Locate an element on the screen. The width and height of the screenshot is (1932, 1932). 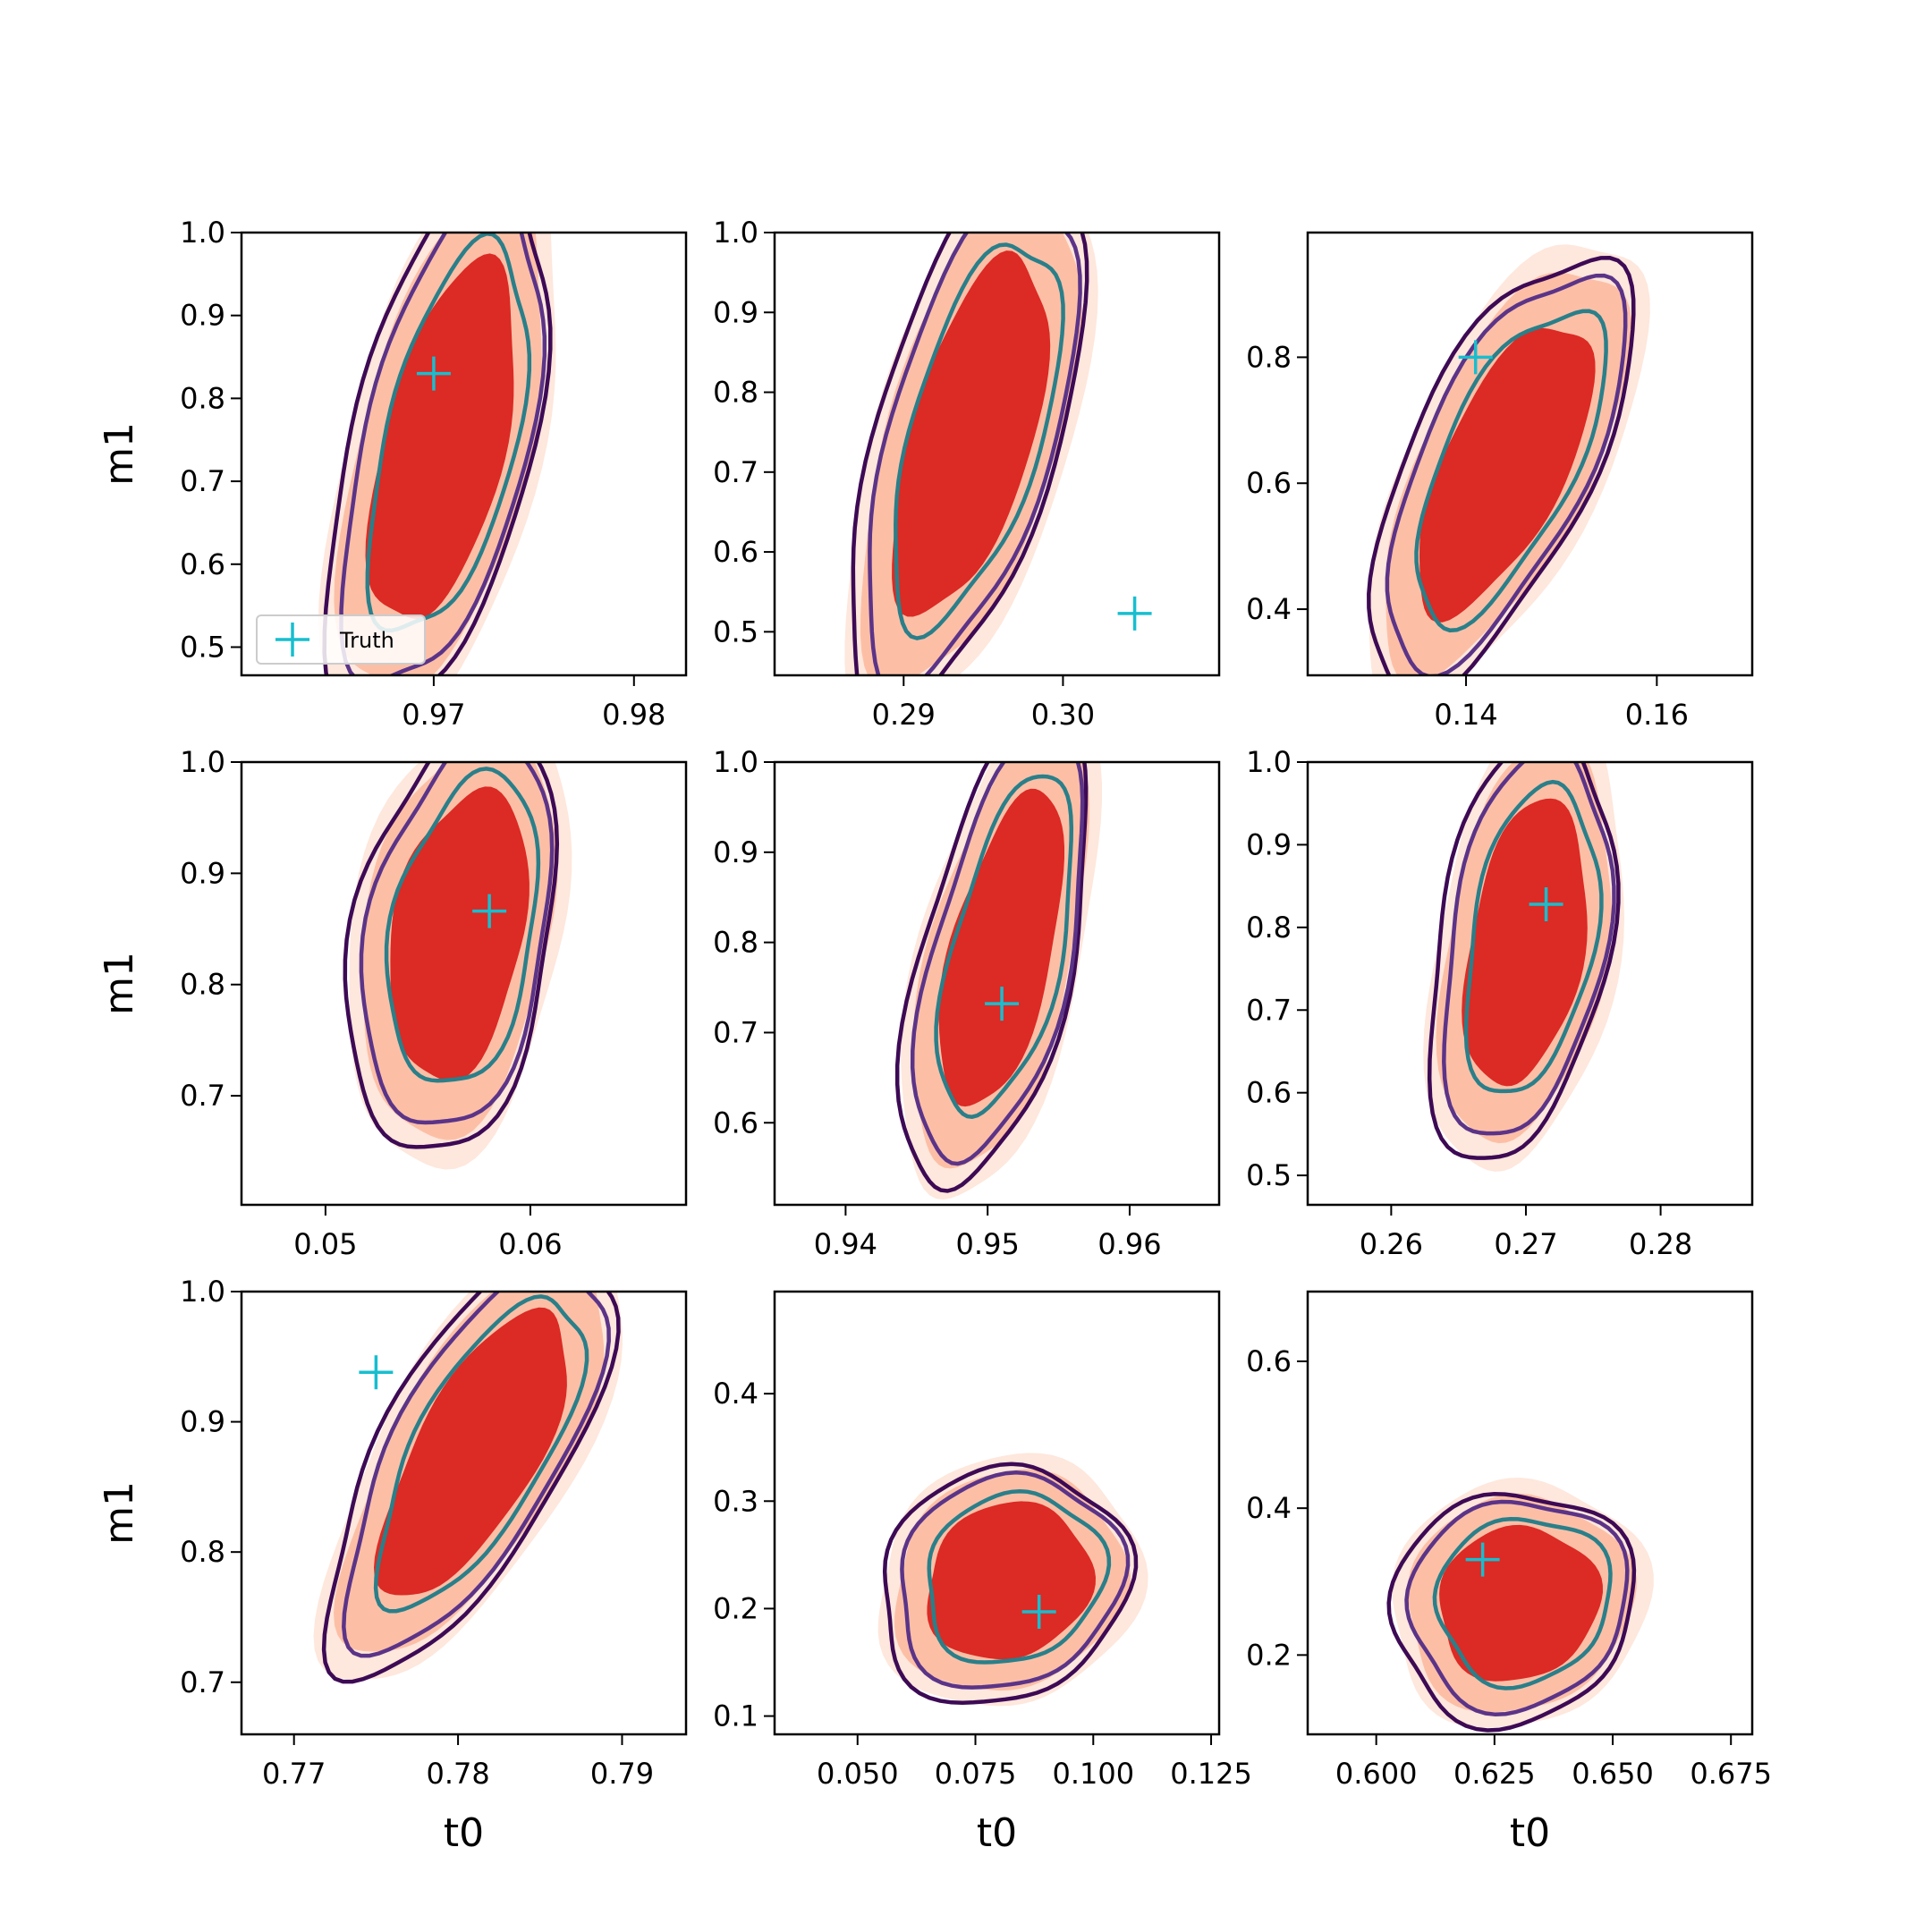
panel-5: 0.94 0.95 0.96 0.6 0.7 0.8 0.9 1.0 is located at coordinates (967, 1003).